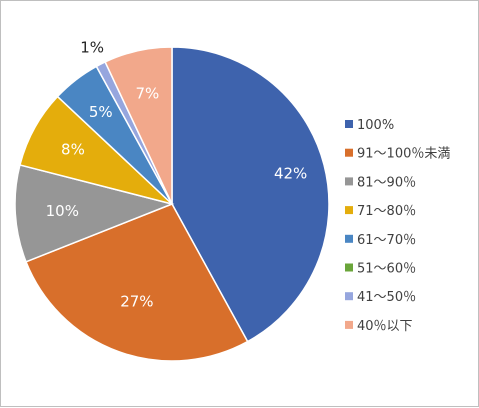  Describe the element at coordinates (385, 326) in the screenshot. I see `legend-label-8: 40％以下` at that location.